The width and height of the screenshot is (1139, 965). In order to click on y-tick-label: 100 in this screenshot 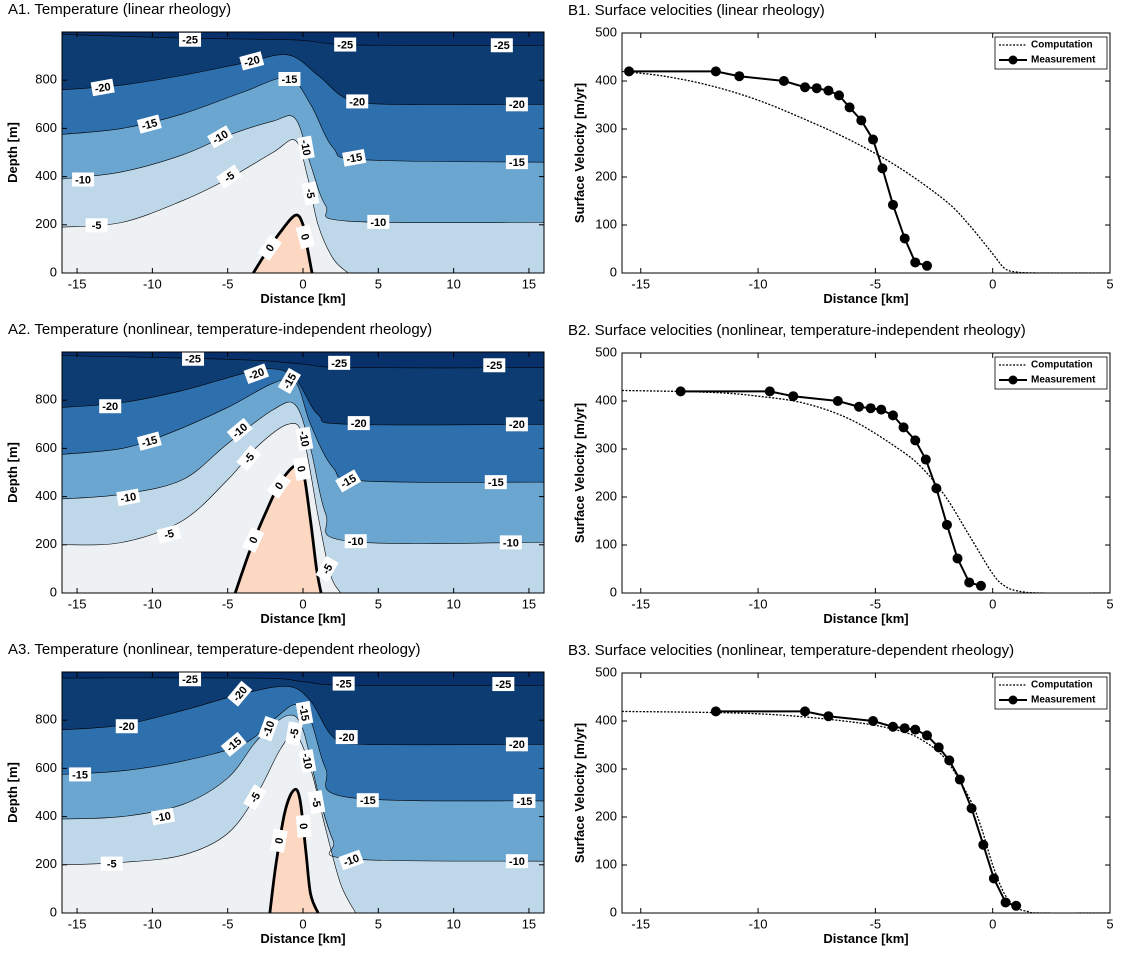, I will do `click(606, 543)`.